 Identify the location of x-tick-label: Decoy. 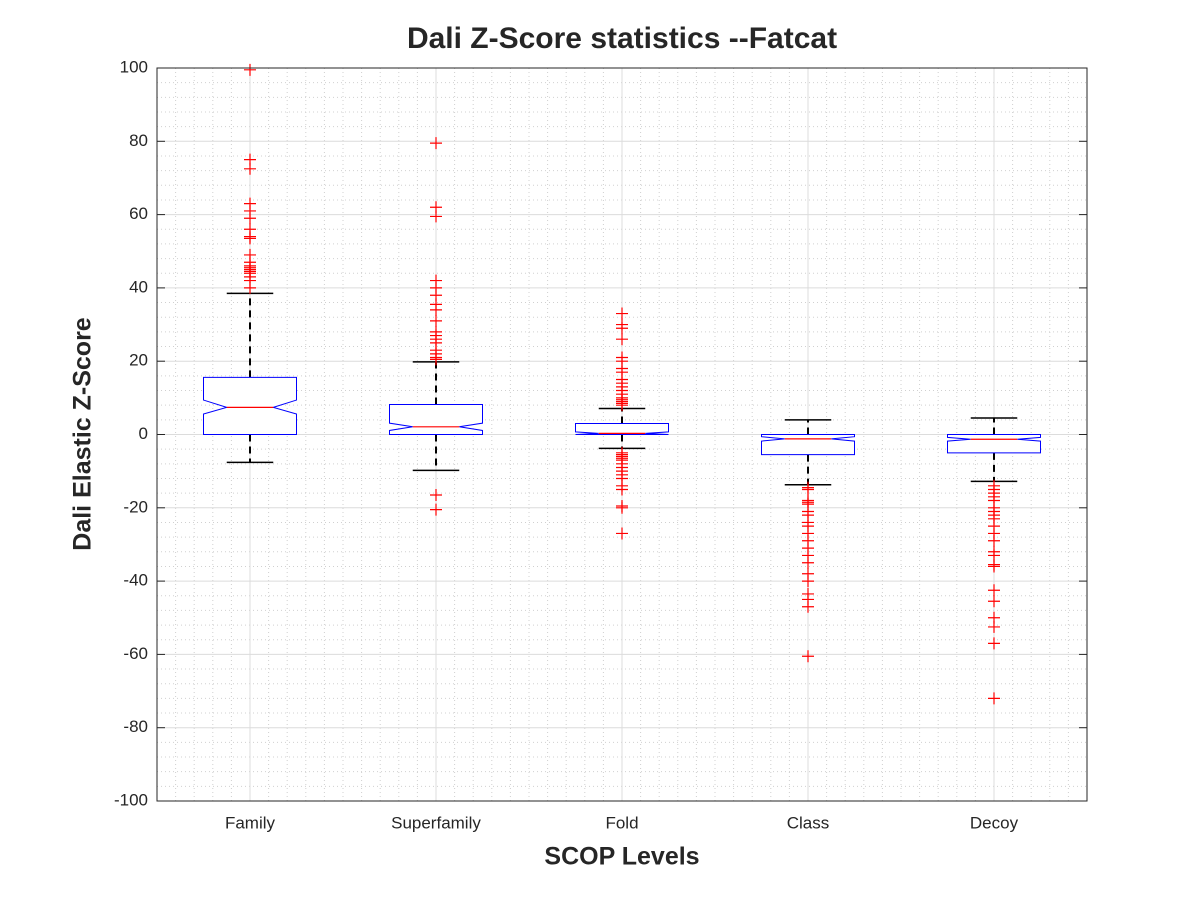
(994, 822).